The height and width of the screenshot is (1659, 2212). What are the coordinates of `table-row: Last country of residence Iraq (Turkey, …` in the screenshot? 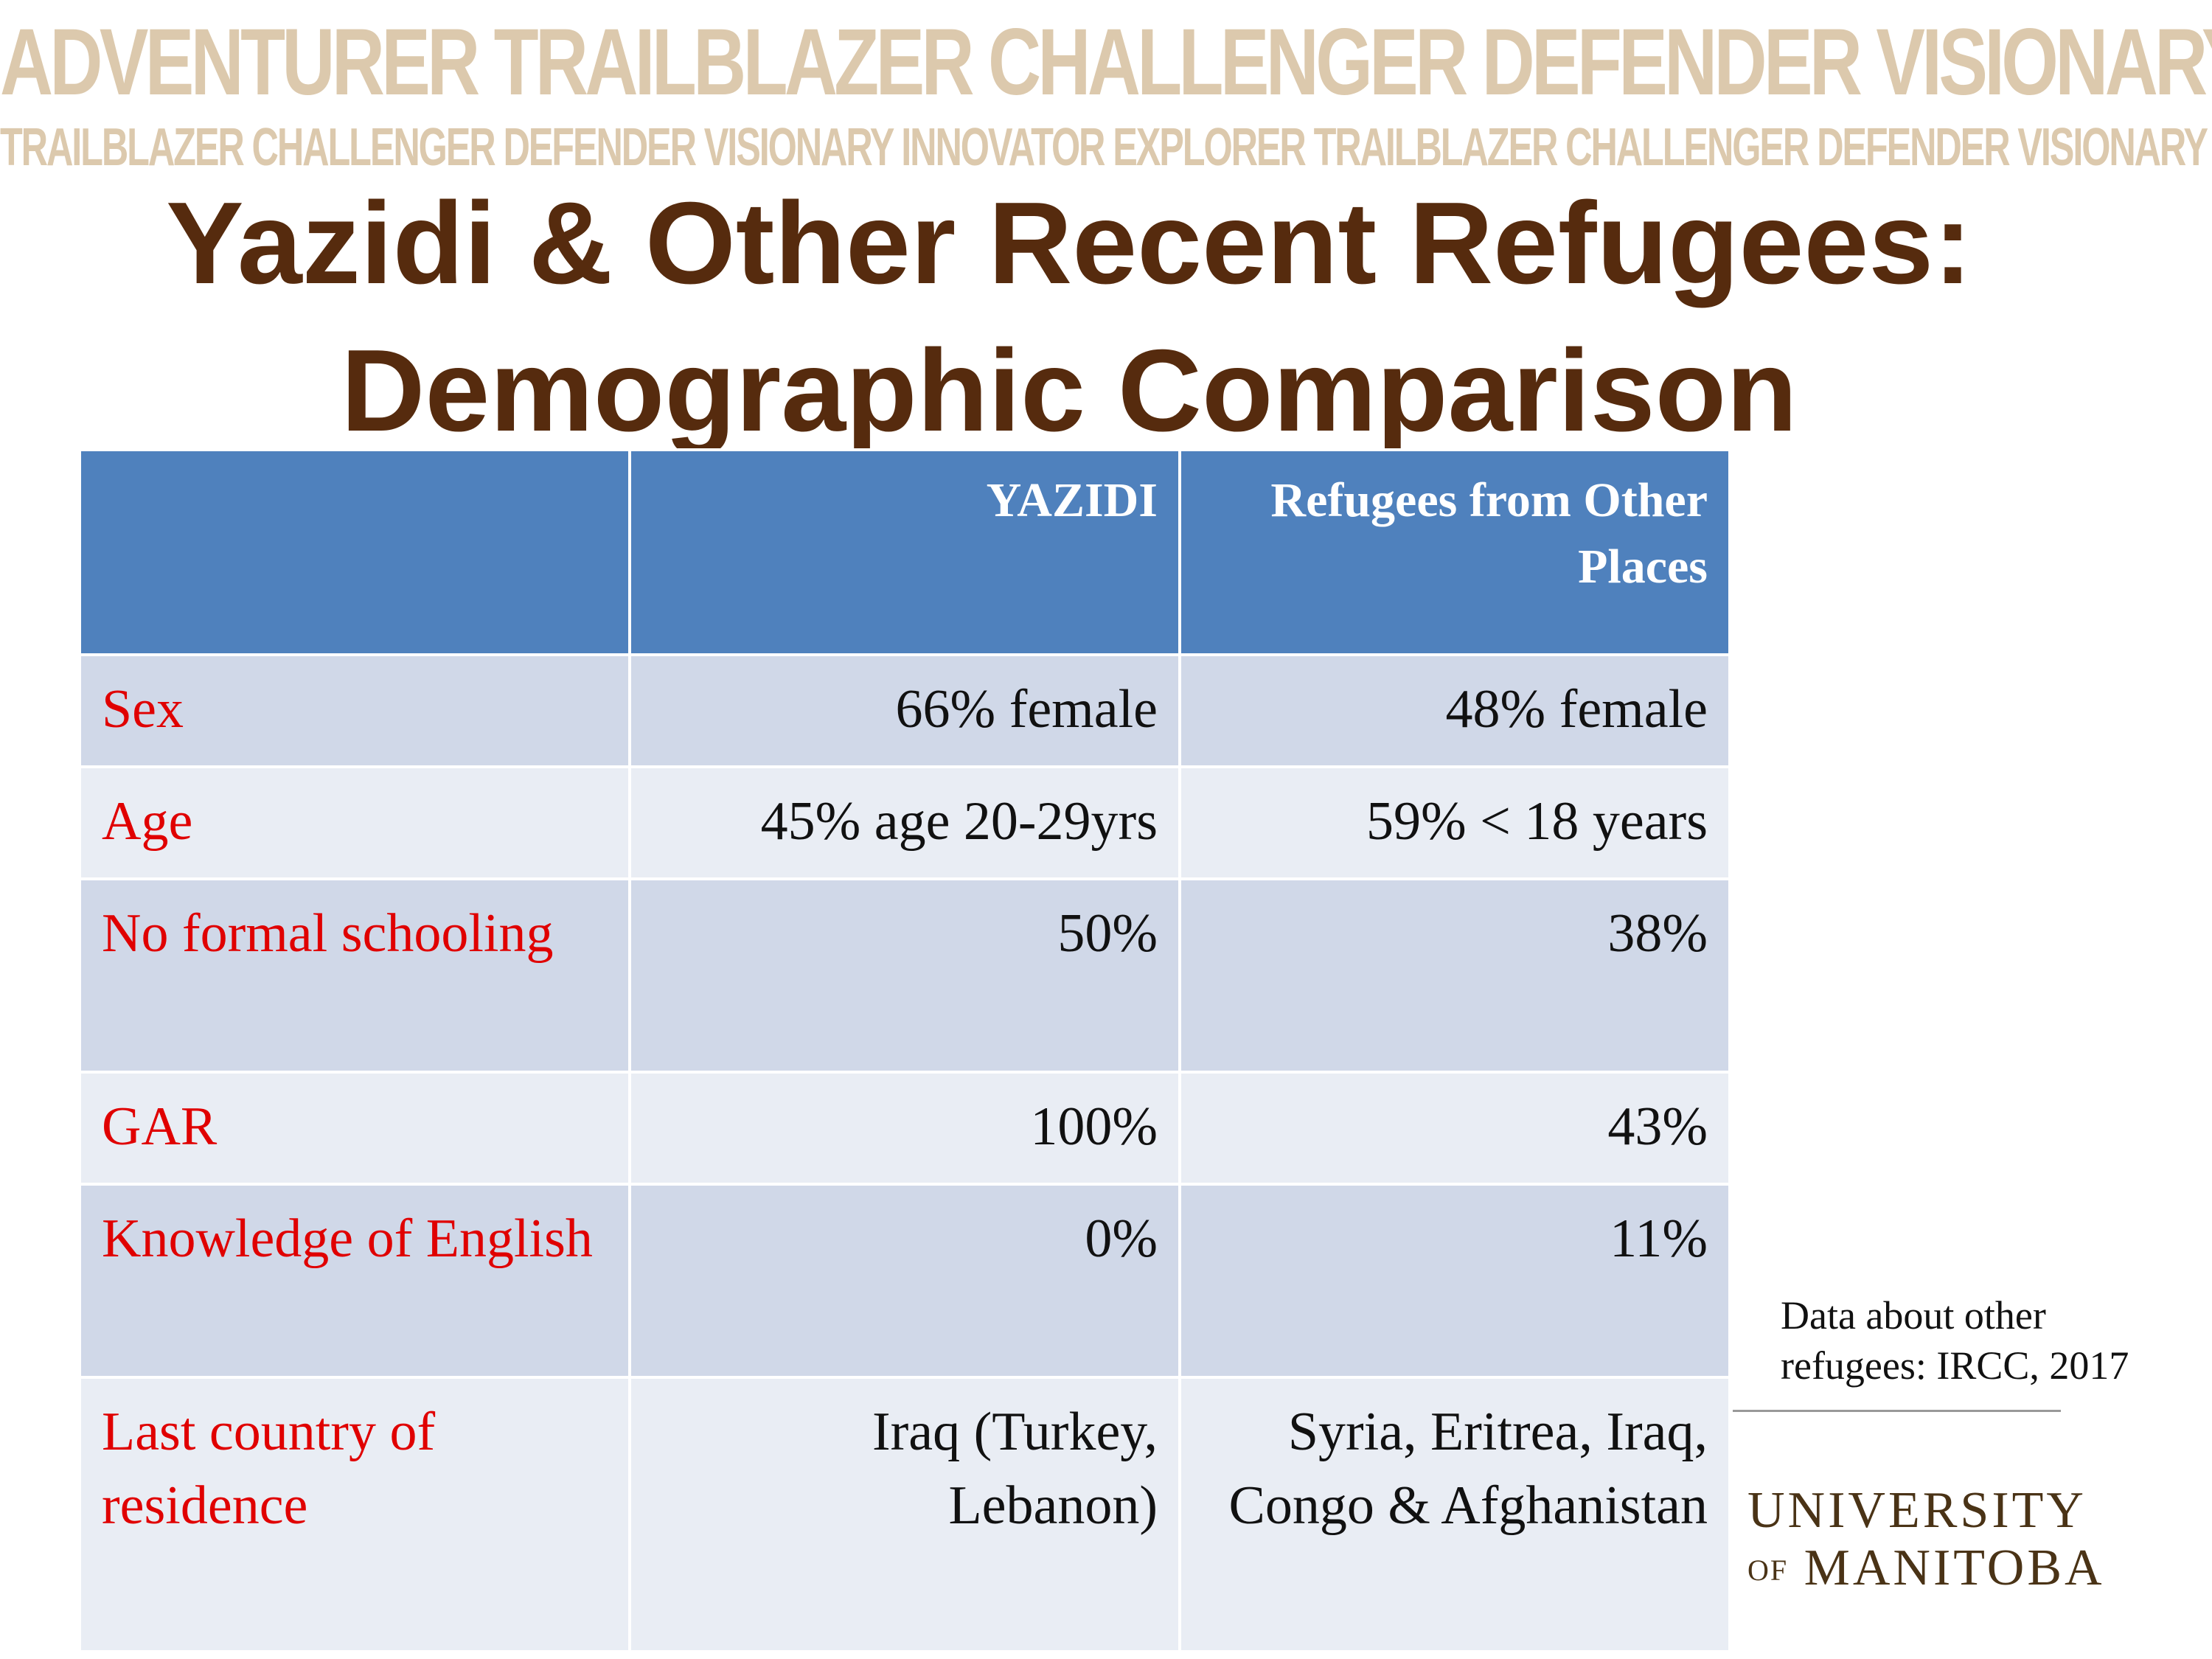 It's located at (904, 1514).